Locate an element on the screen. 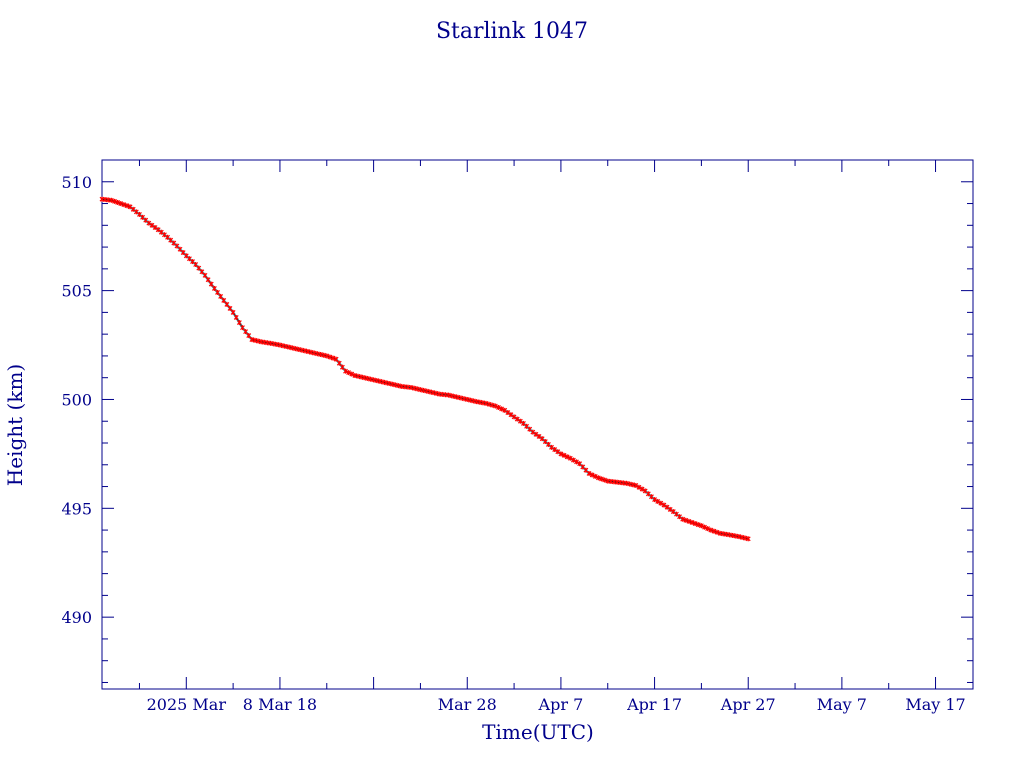 The width and height of the screenshot is (1024, 768). x-axis-label: Time(UTC) is located at coordinates (538, 732).